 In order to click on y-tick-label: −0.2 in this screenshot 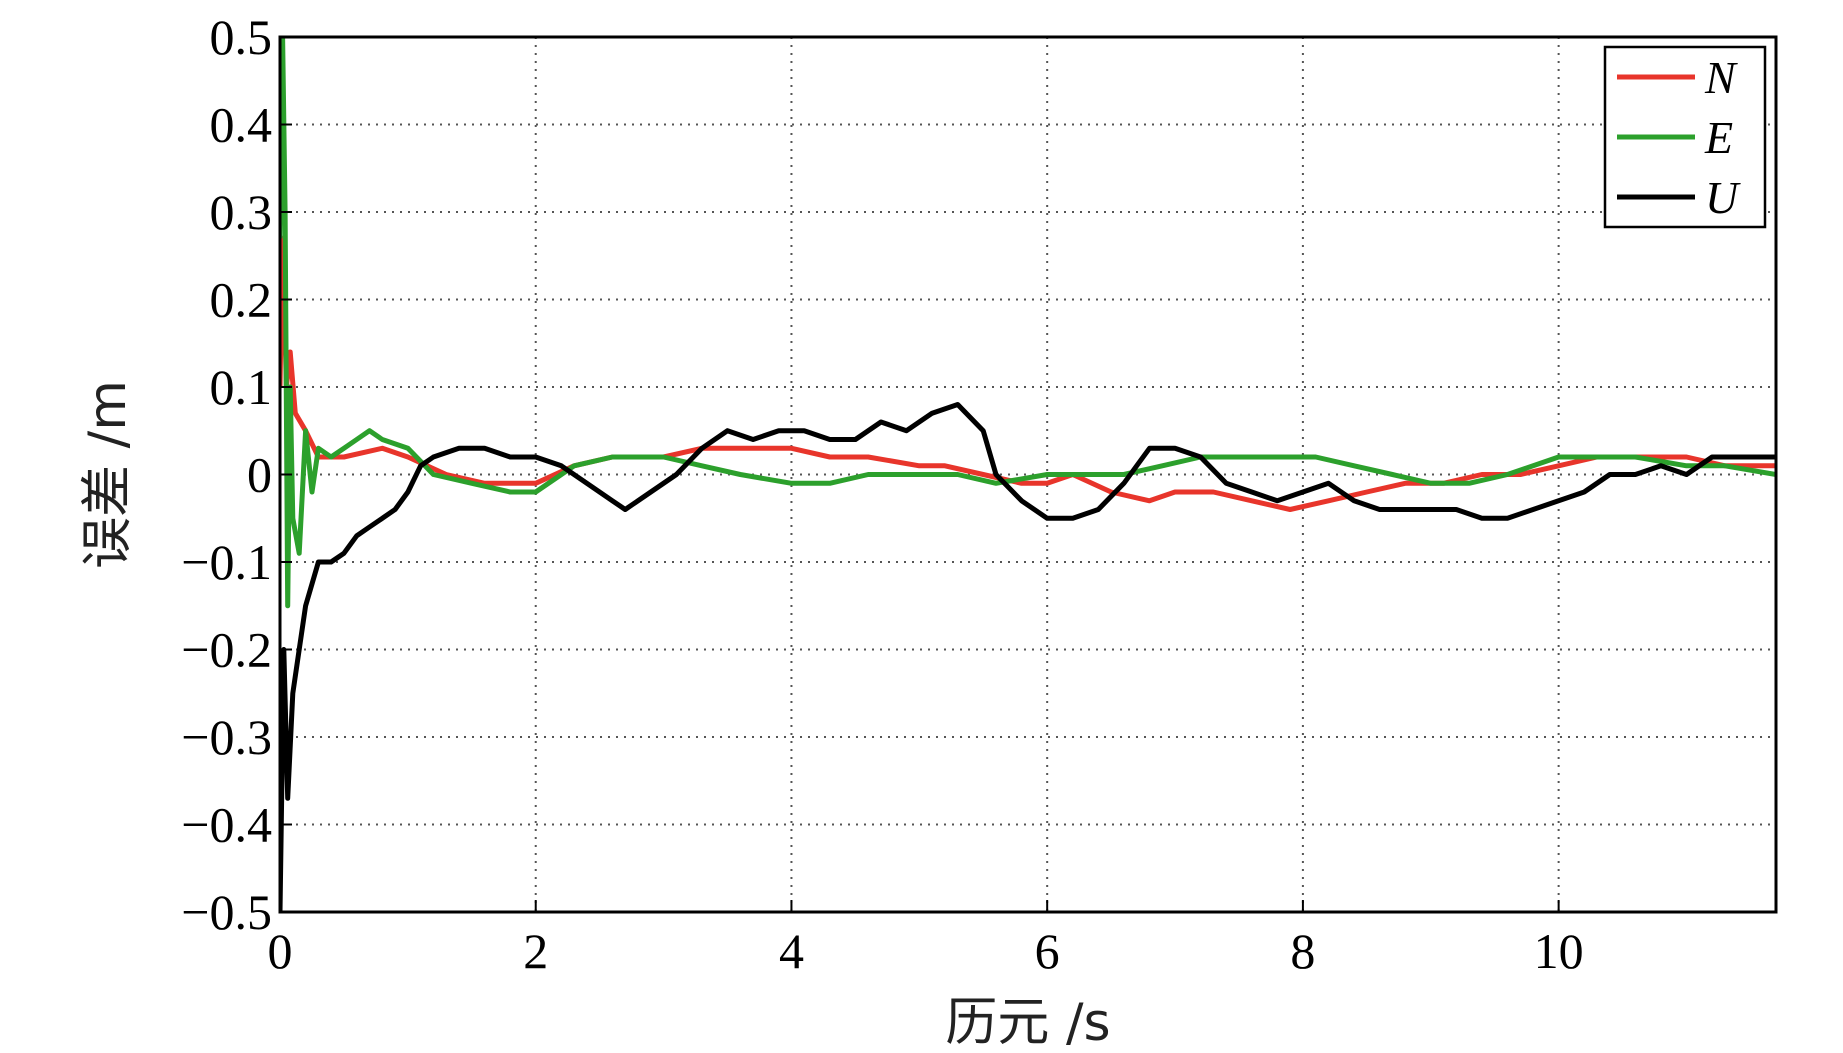, I will do `click(226, 650)`.